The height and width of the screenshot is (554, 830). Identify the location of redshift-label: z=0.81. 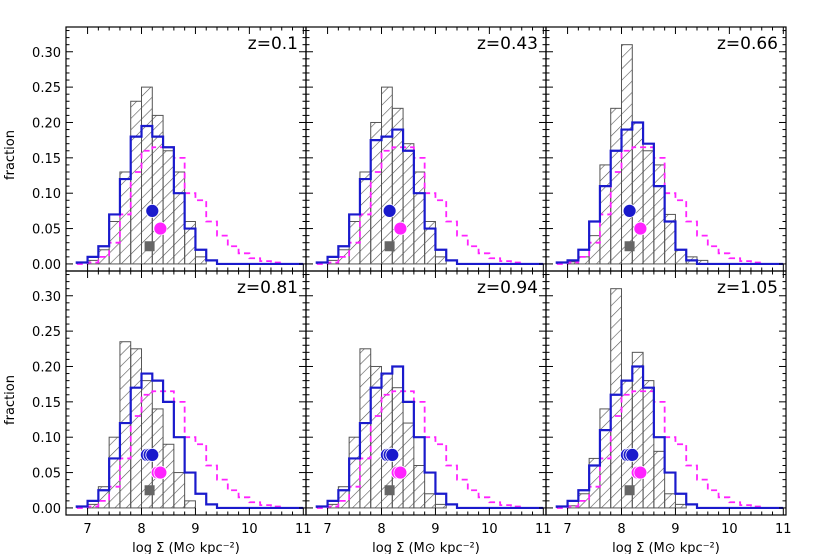
(267, 288).